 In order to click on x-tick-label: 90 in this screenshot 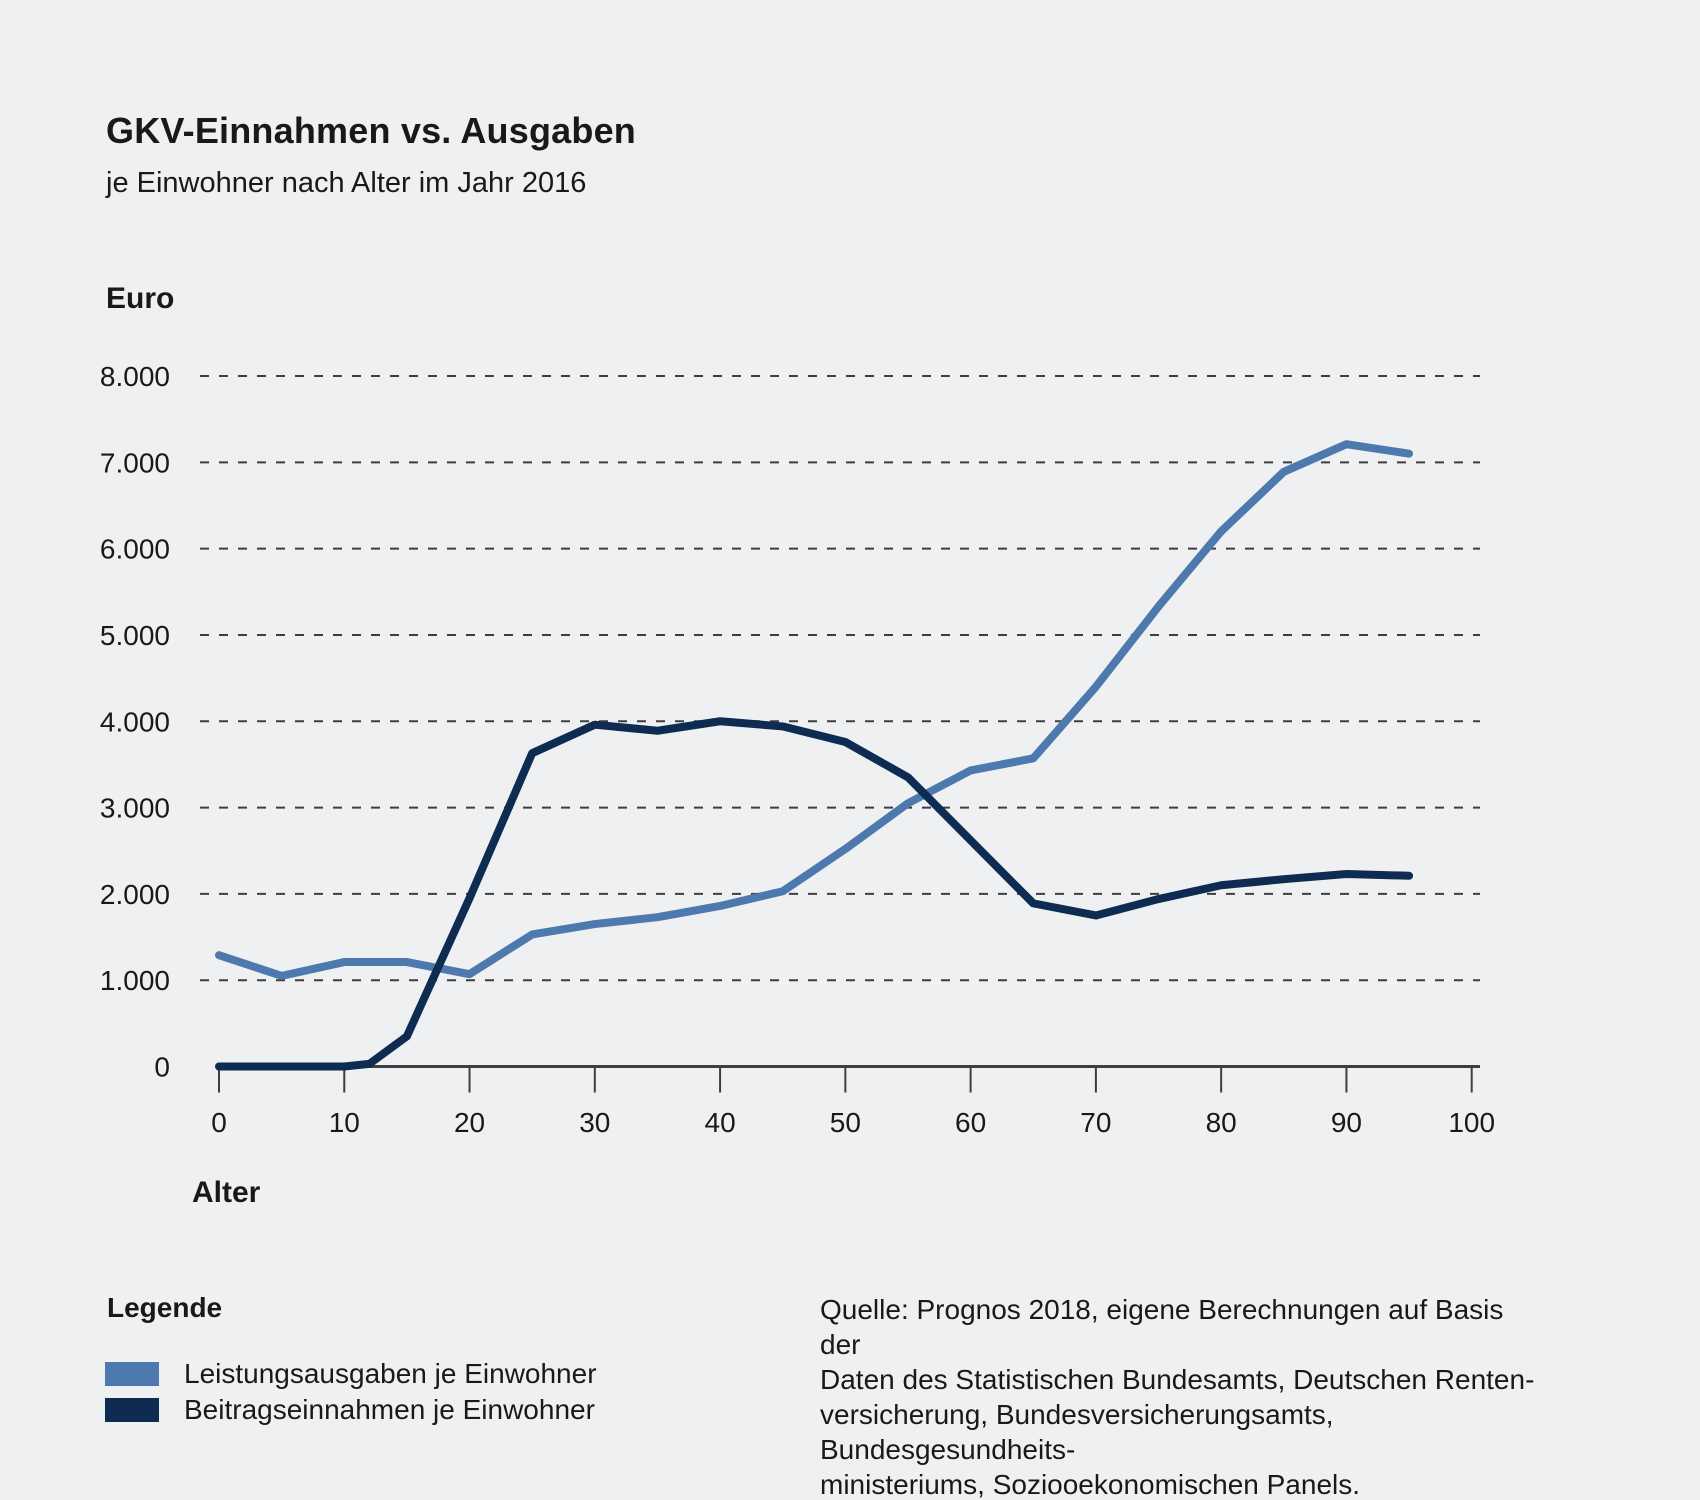, I will do `click(1346, 1122)`.